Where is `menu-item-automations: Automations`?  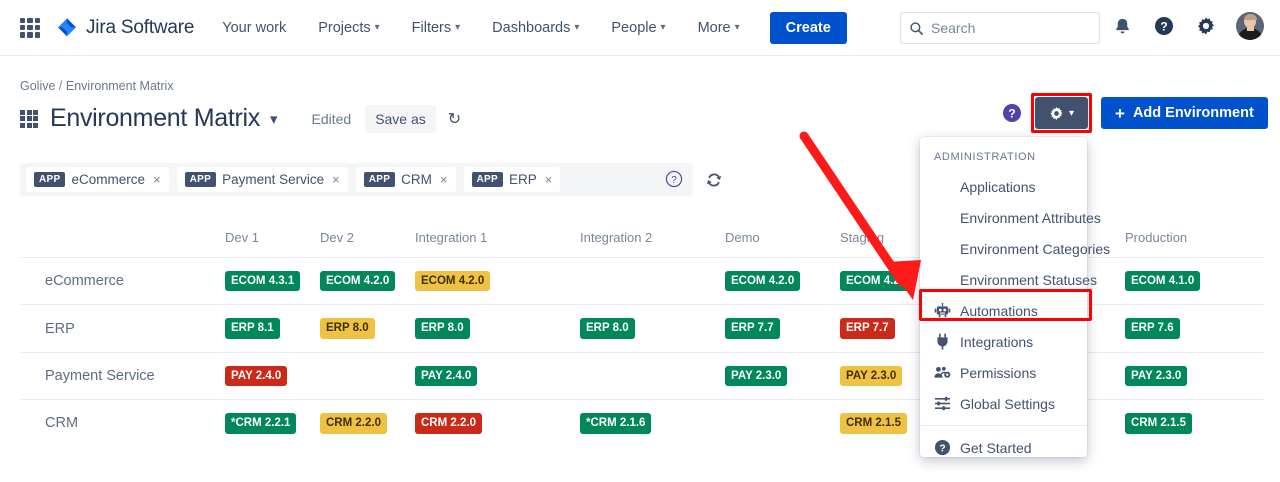 menu-item-automations: Automations is located at coordinates (1003, 310).